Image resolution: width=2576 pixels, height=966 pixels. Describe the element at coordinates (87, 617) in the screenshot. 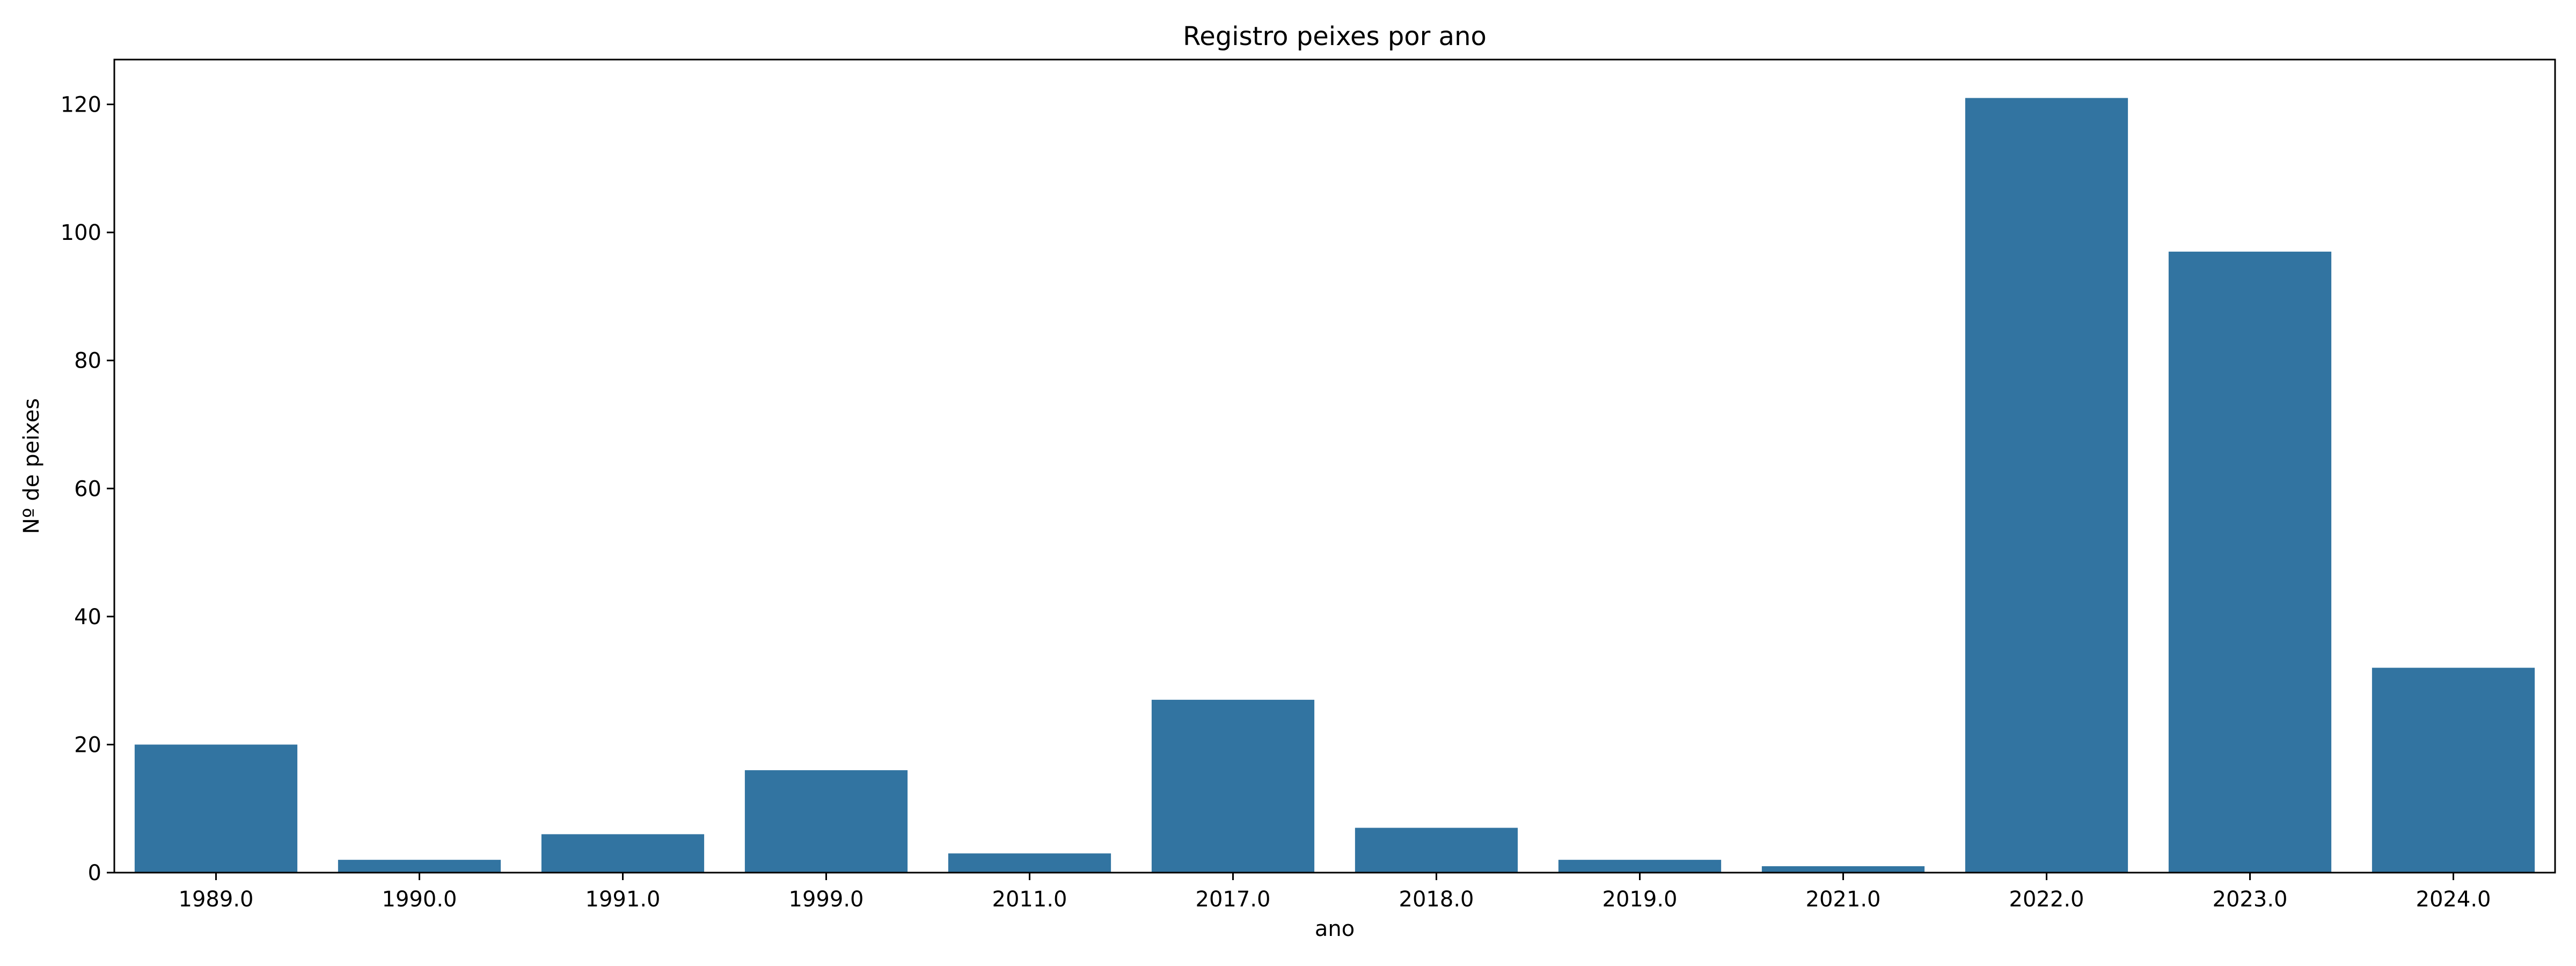

I see `y-tick-label: 40` at that location.